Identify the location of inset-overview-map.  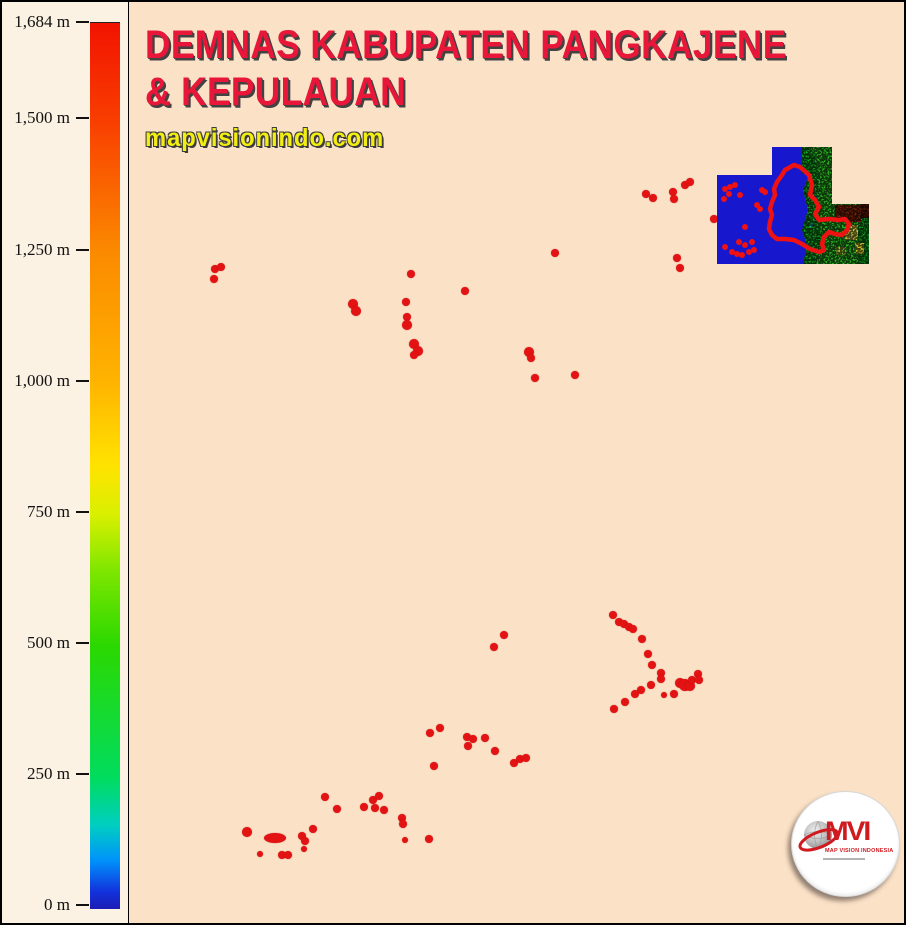
(793, 205).